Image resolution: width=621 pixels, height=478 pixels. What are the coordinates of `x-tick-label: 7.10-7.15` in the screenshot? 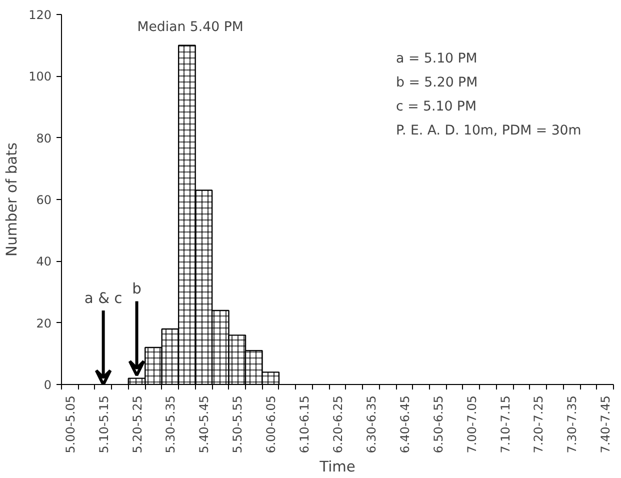 It's located at (505, 424).